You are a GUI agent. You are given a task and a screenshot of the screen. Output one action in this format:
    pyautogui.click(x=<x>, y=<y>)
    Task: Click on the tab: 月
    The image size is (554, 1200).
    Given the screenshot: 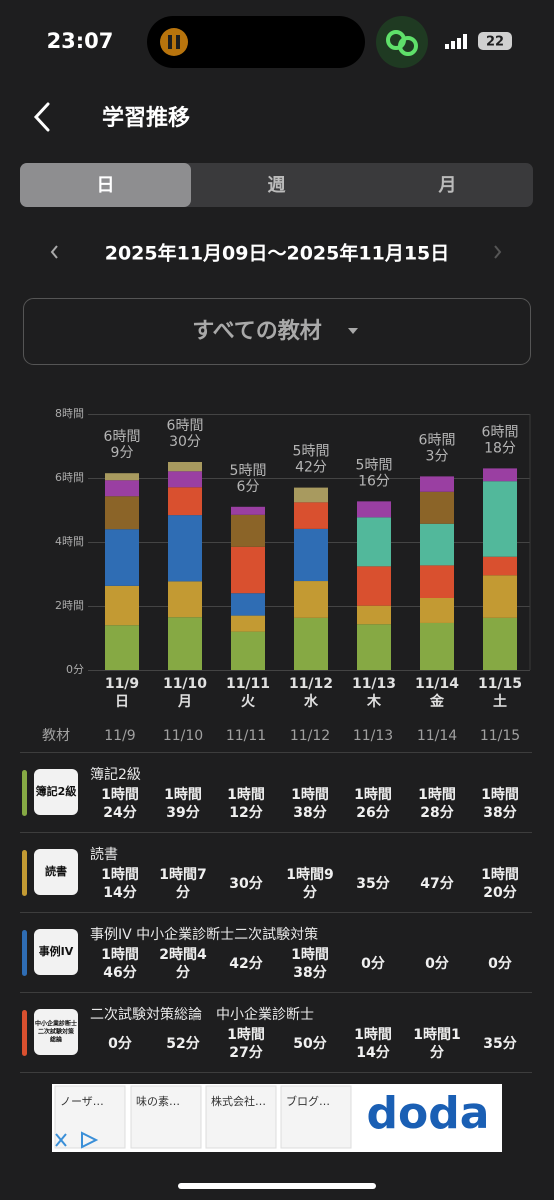 What is the action you would take?
    pyautogui.click(x=447, y=185)
    